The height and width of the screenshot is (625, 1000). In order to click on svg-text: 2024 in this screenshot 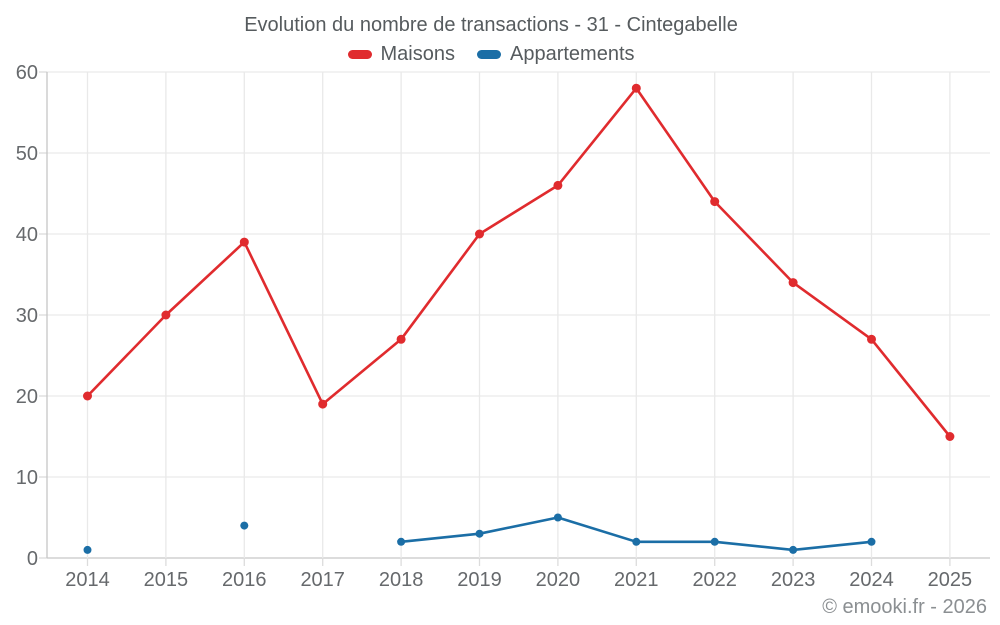, I will do `click(871, 580)`.